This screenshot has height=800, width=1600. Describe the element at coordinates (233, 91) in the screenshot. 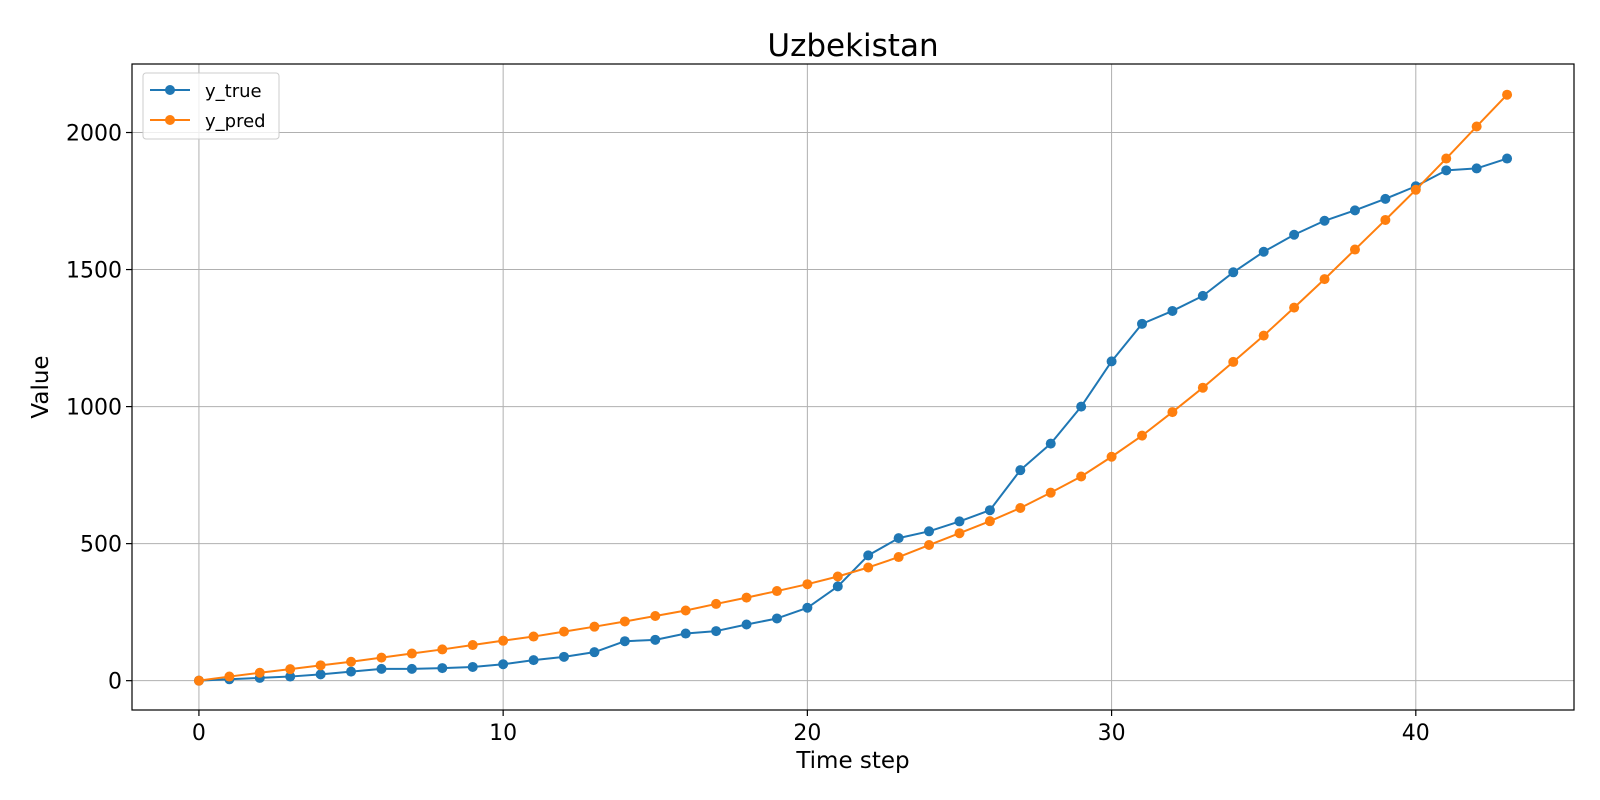

I see `legend-label-y-true: y_true` at that location.